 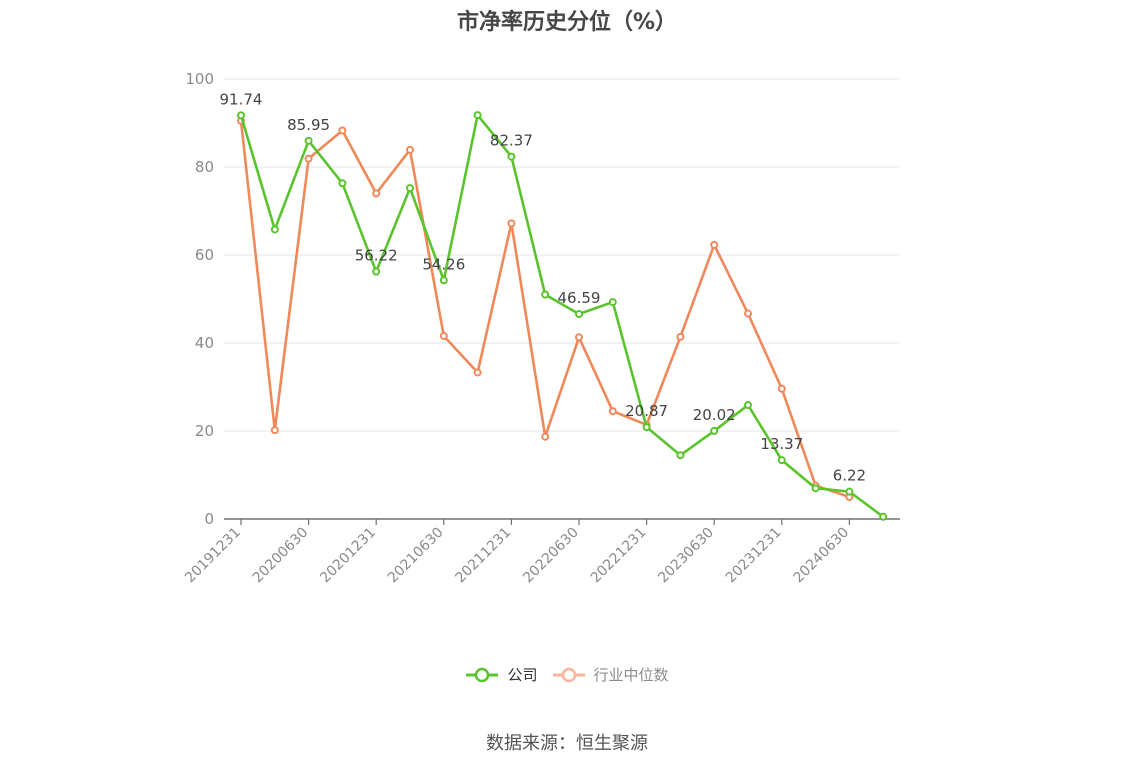 What do you see at coordinates (443, 264) in the screenshot?
I see `data-label: 54.26` at bounding box center [443, 264].